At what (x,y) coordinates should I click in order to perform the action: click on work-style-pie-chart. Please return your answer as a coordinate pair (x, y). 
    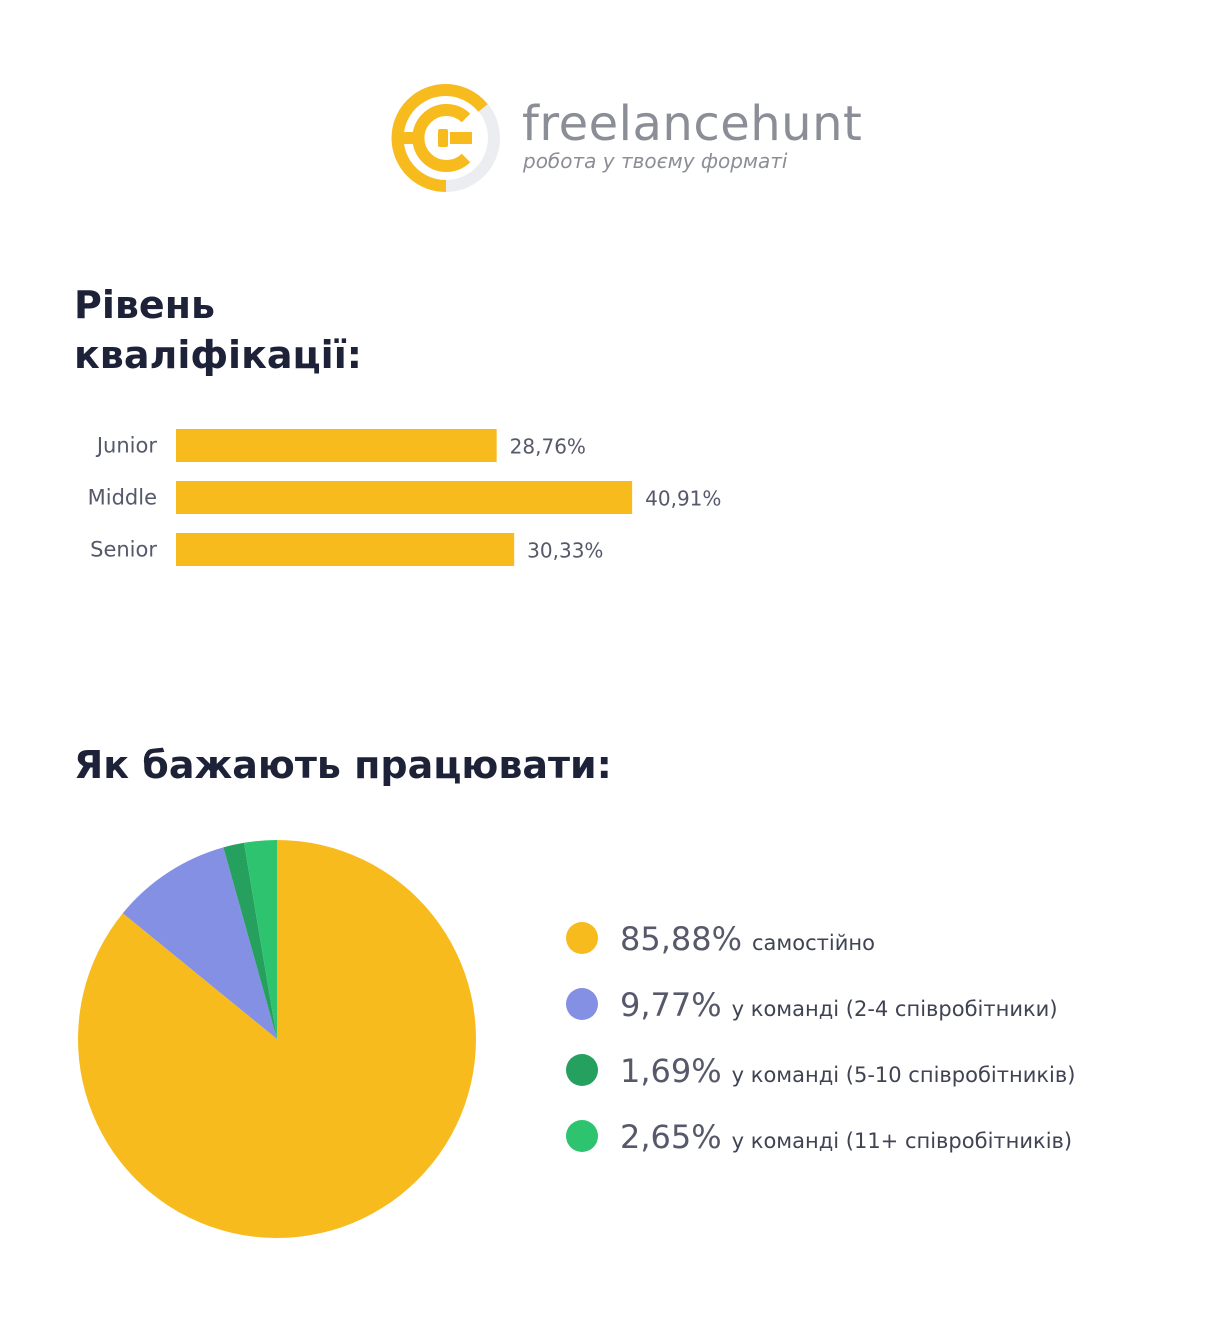
    Looking at the image, I should click on (277, 1039).